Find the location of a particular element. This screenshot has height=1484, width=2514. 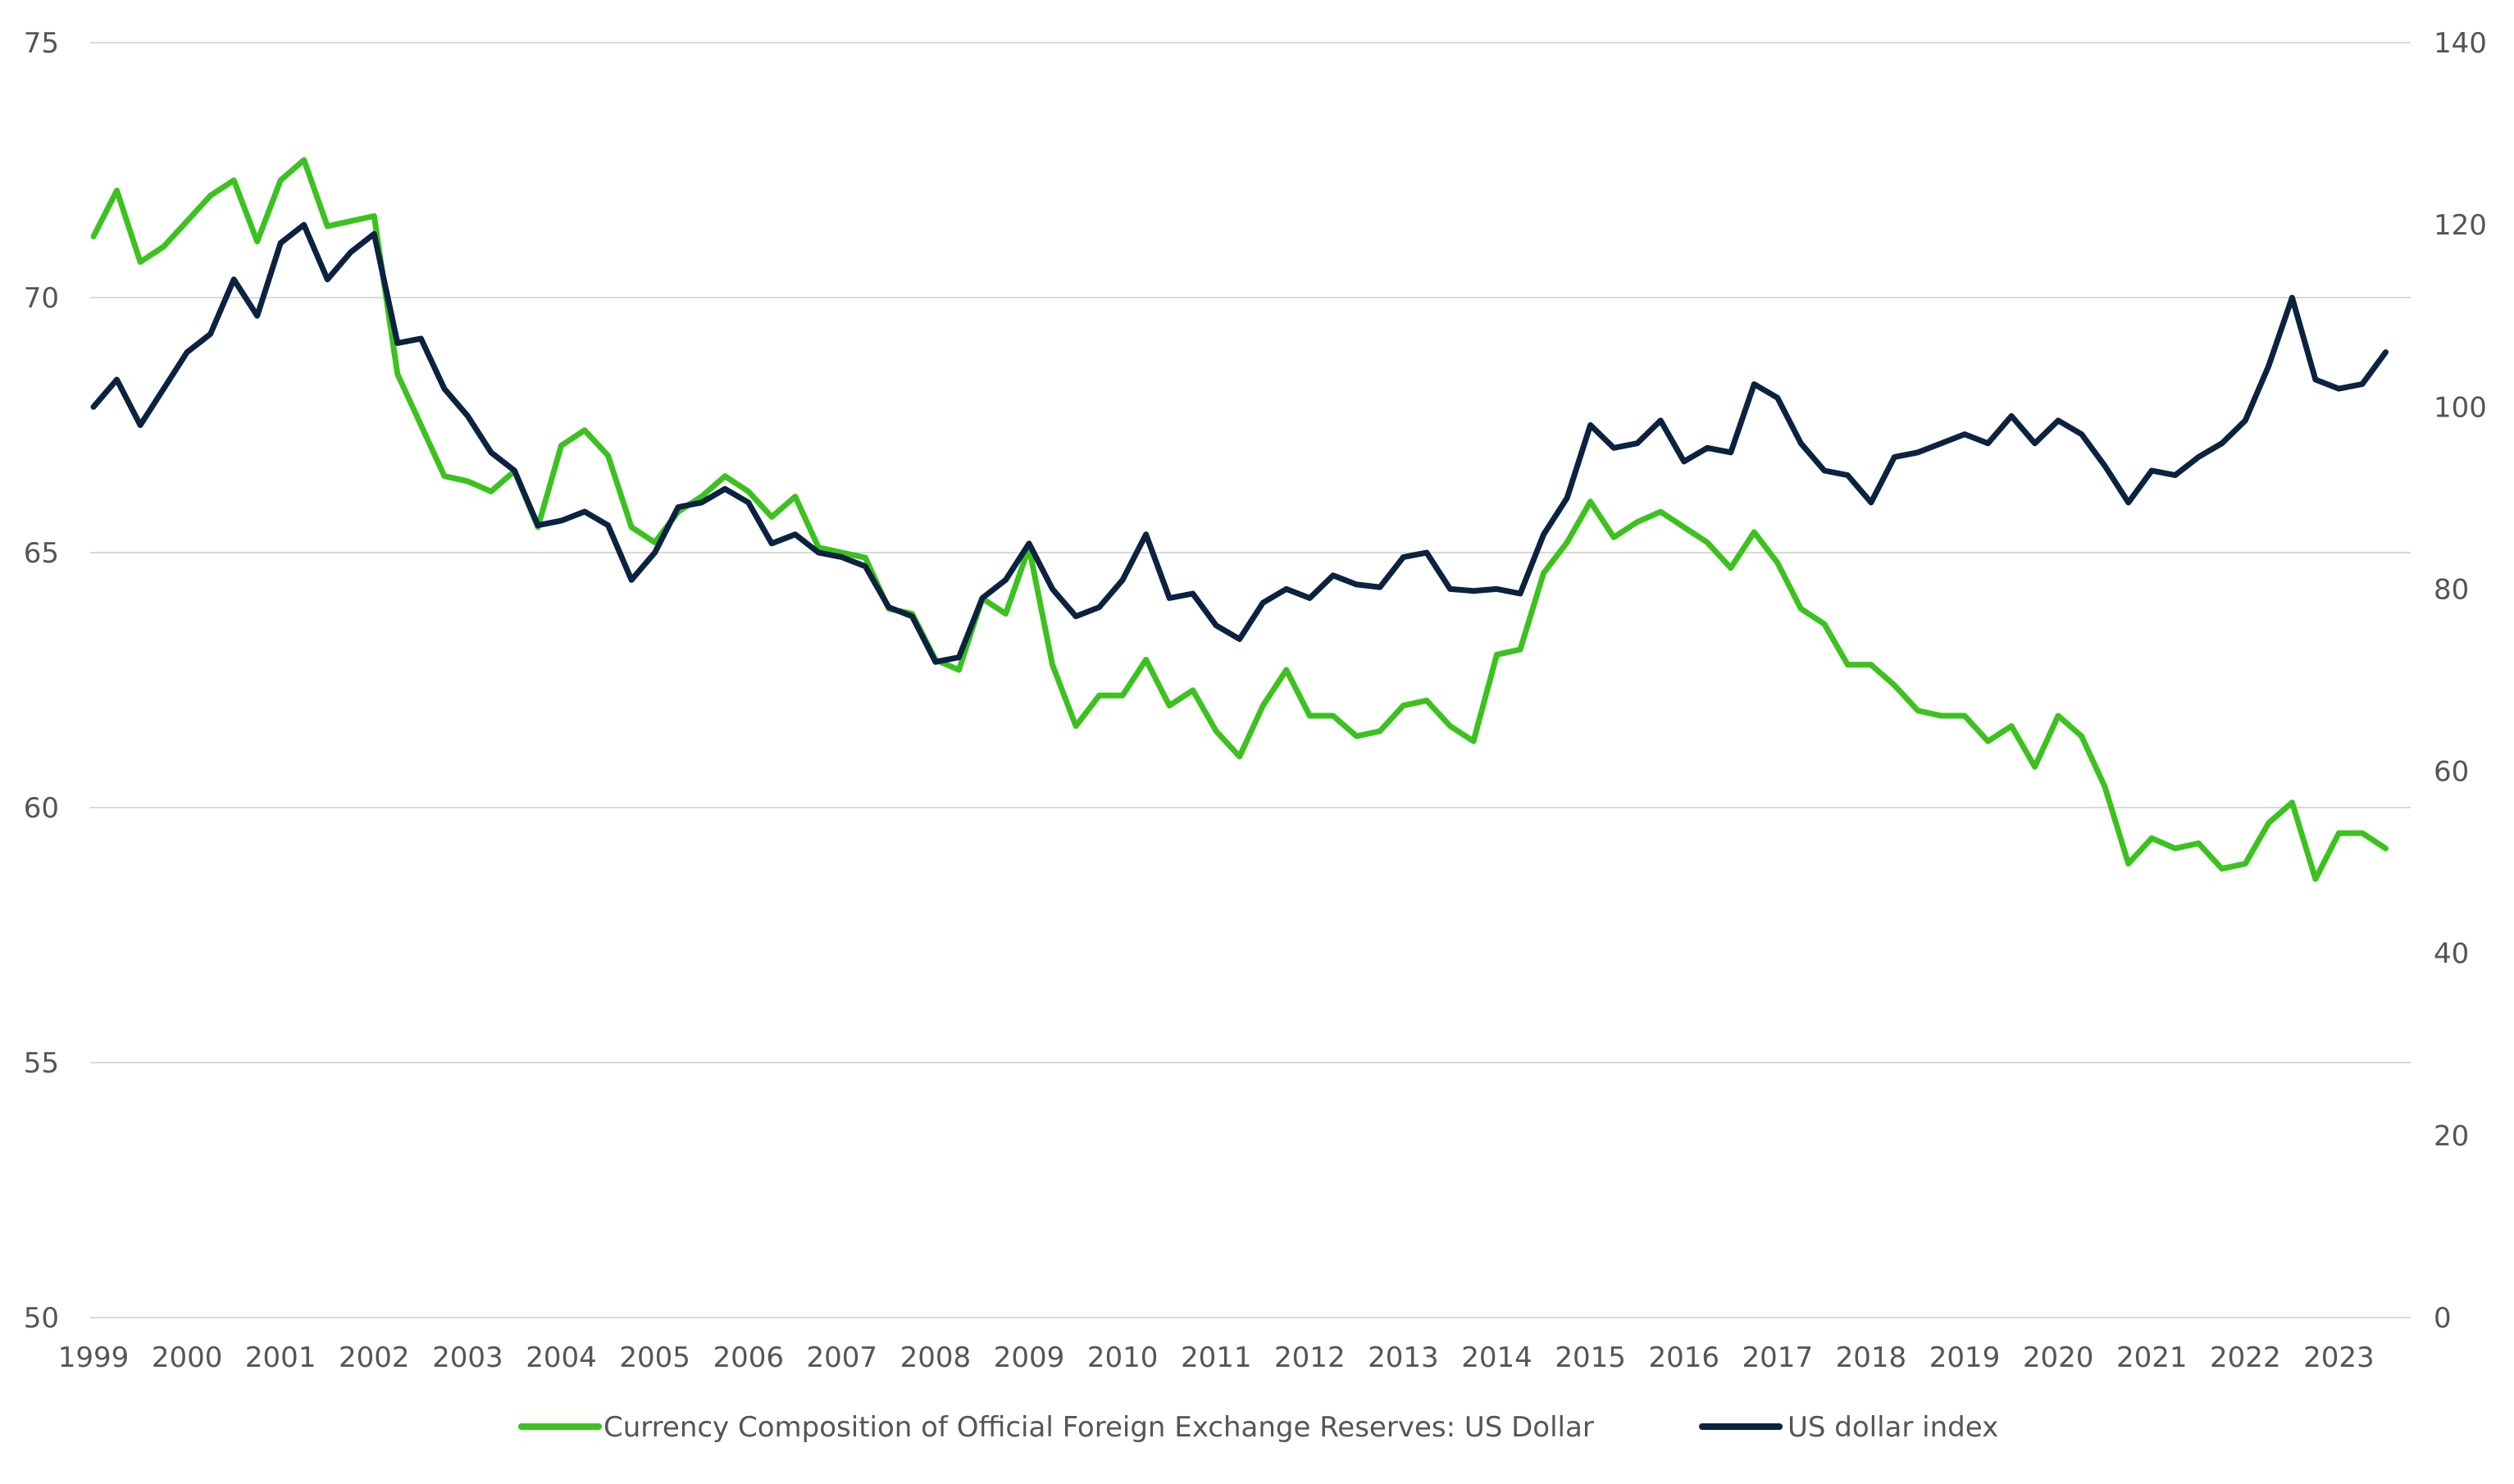

left-y-axis: 50 55 60 65 70 75 is located at coordinates (41, 681).